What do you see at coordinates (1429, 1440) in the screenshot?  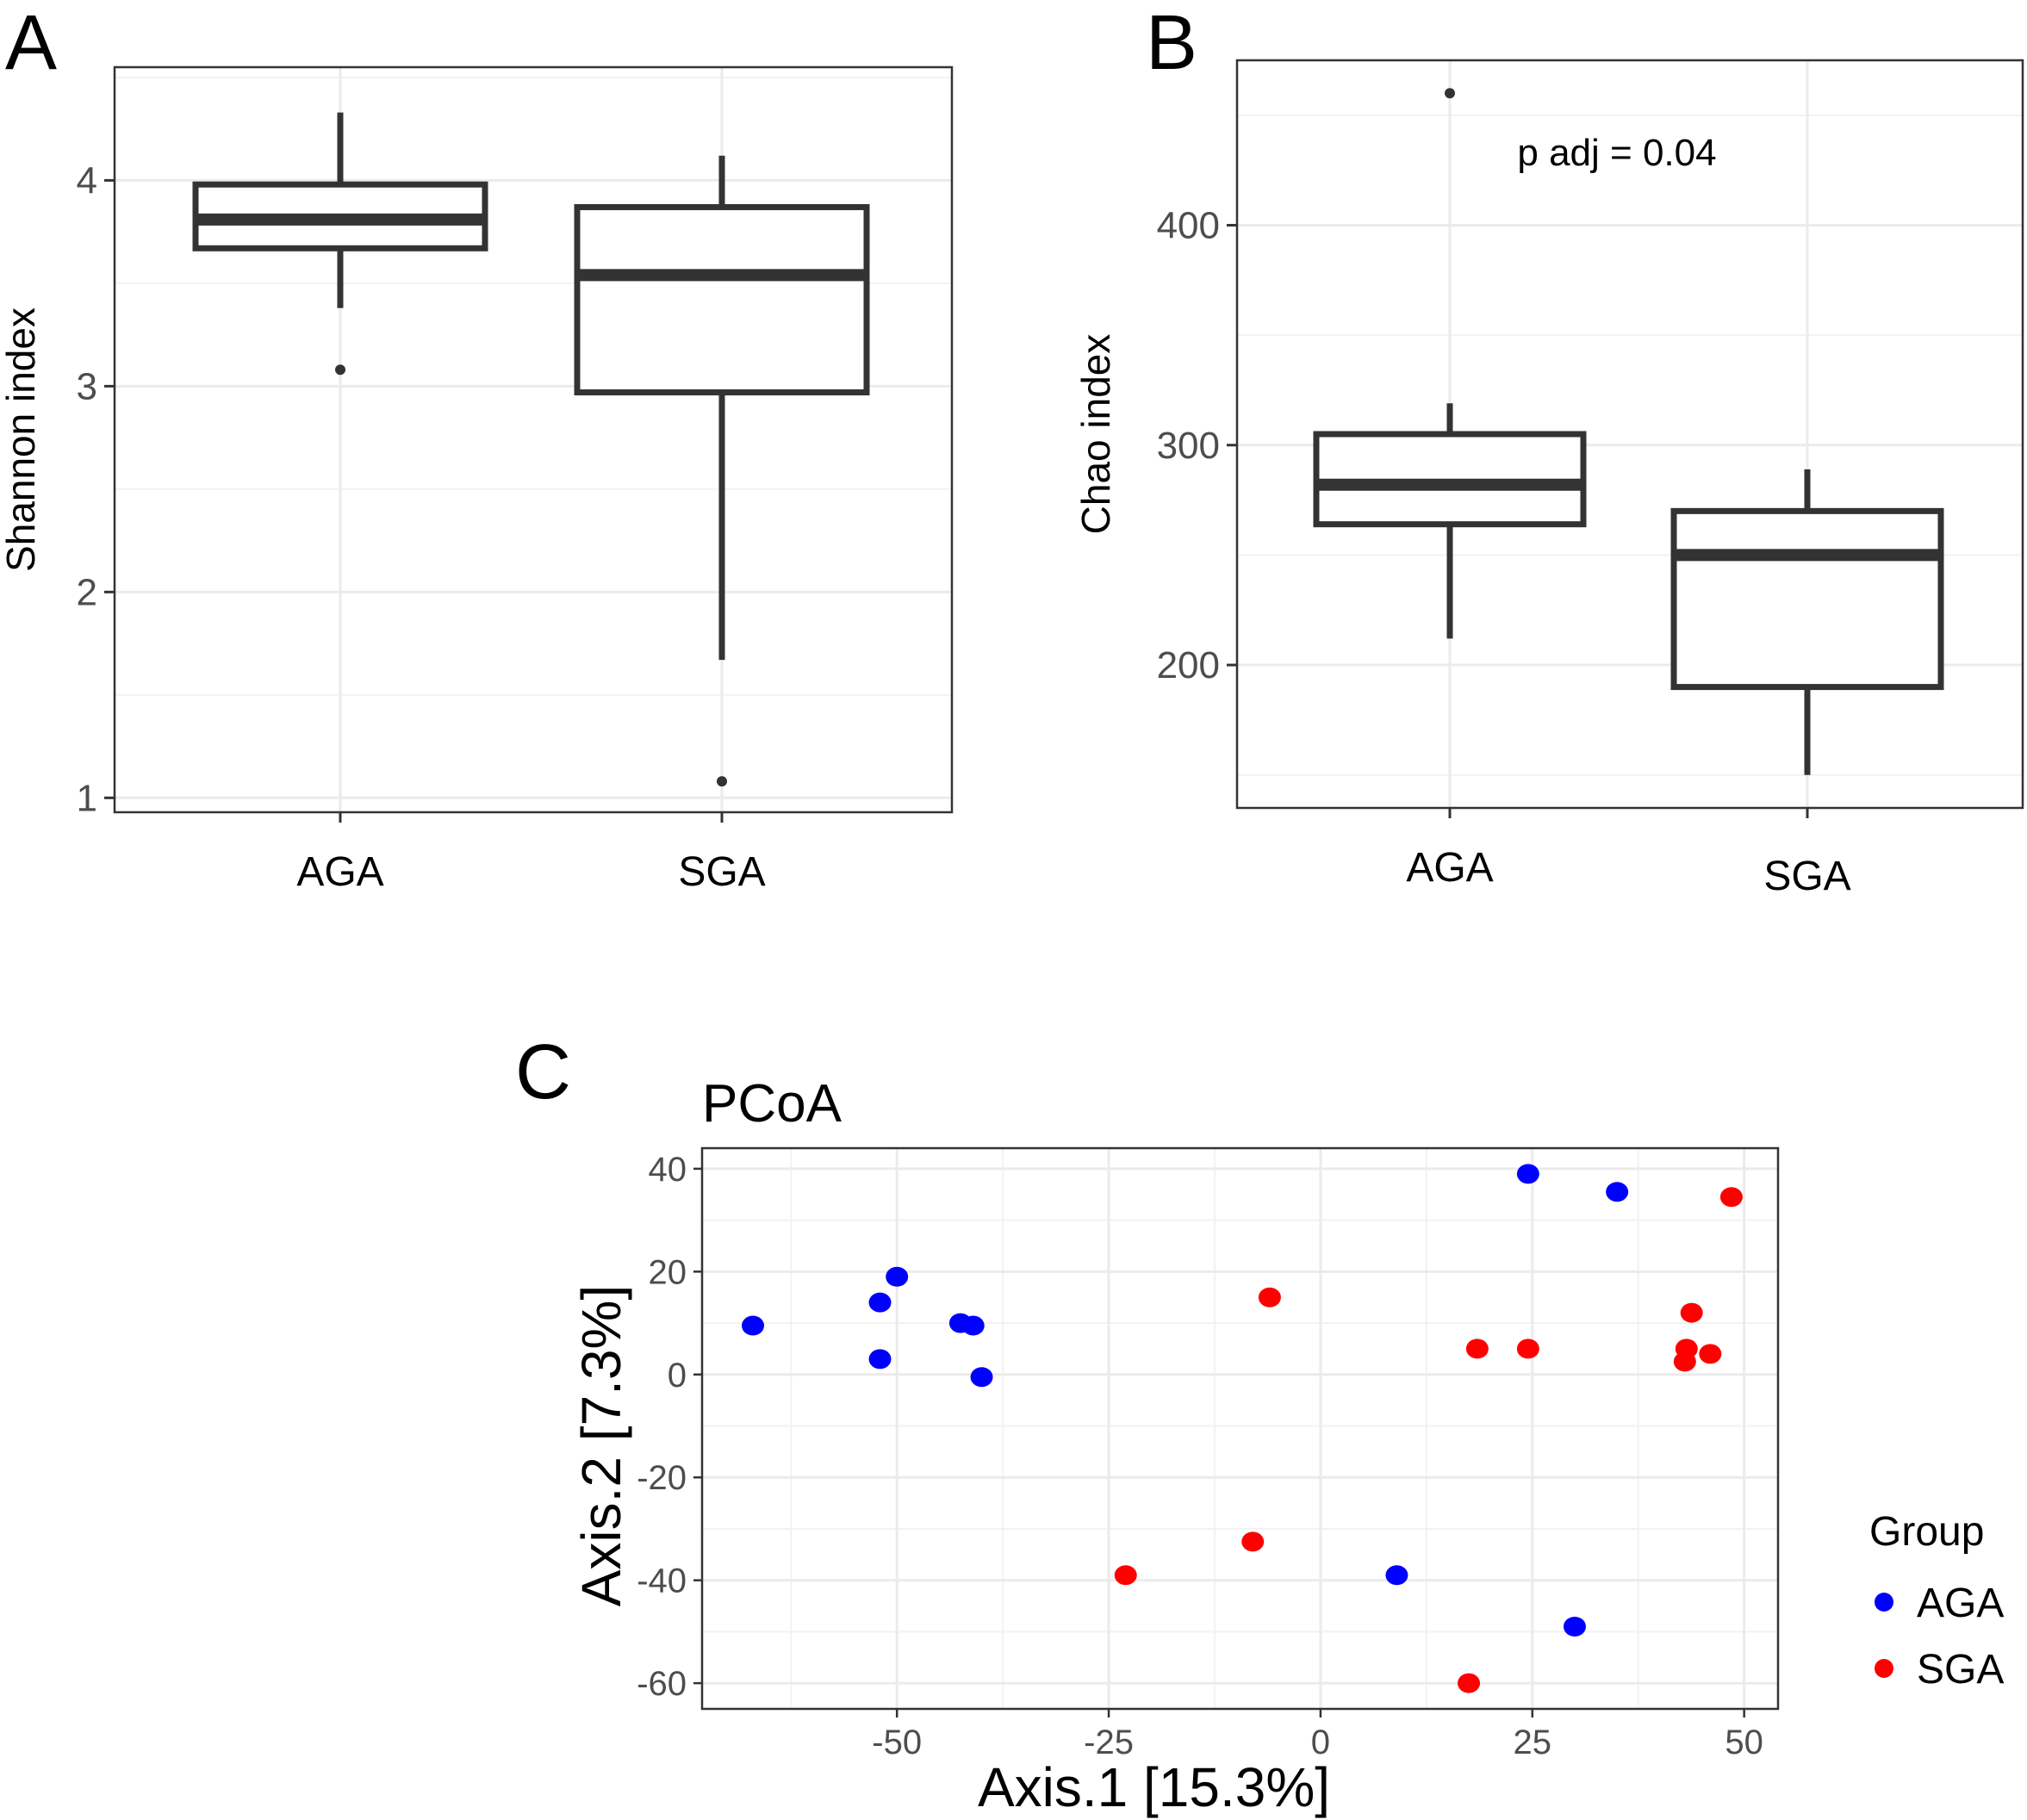 I see `series-sga` at bounding box center [1429, 1440].